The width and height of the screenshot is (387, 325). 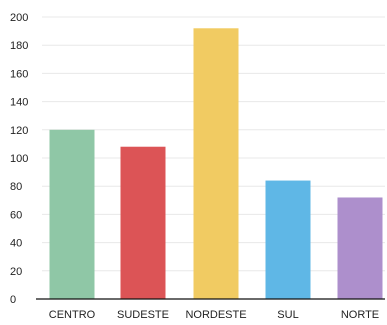 What do you see at coordinates (19, 131) in the screenshot?
I see `y-tick-label: 120` at bounding box center [19, 131].